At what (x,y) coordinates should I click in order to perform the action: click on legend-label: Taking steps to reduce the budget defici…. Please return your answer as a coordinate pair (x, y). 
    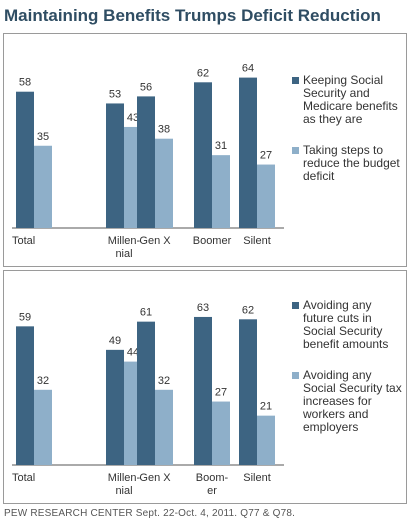
    Looking at the image, I should click on (351, 163).